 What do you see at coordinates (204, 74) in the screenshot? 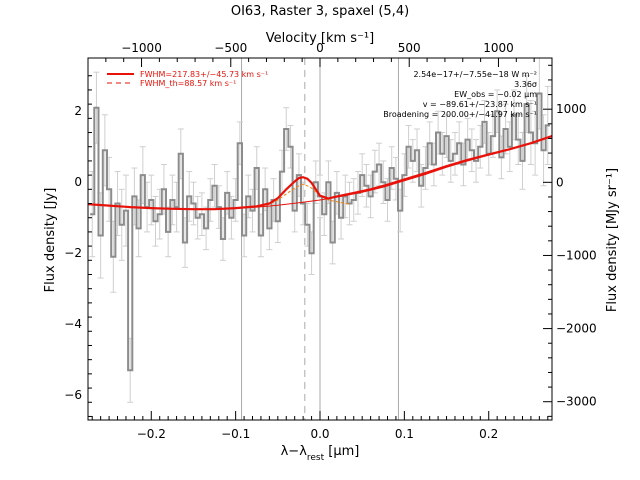
I see `legend-label: FWHM=217.83+/−45.73 km s⁻¹` at bounding box center [204, 74].